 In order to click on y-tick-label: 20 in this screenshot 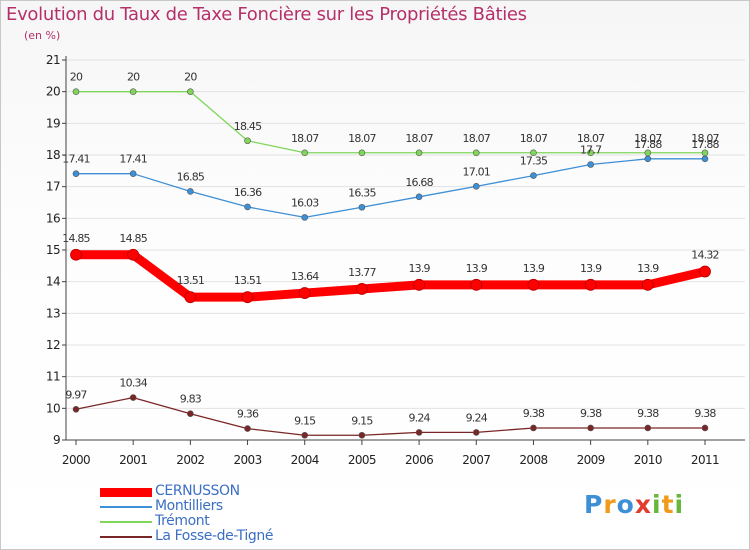, I will do `click(53, 92)`.